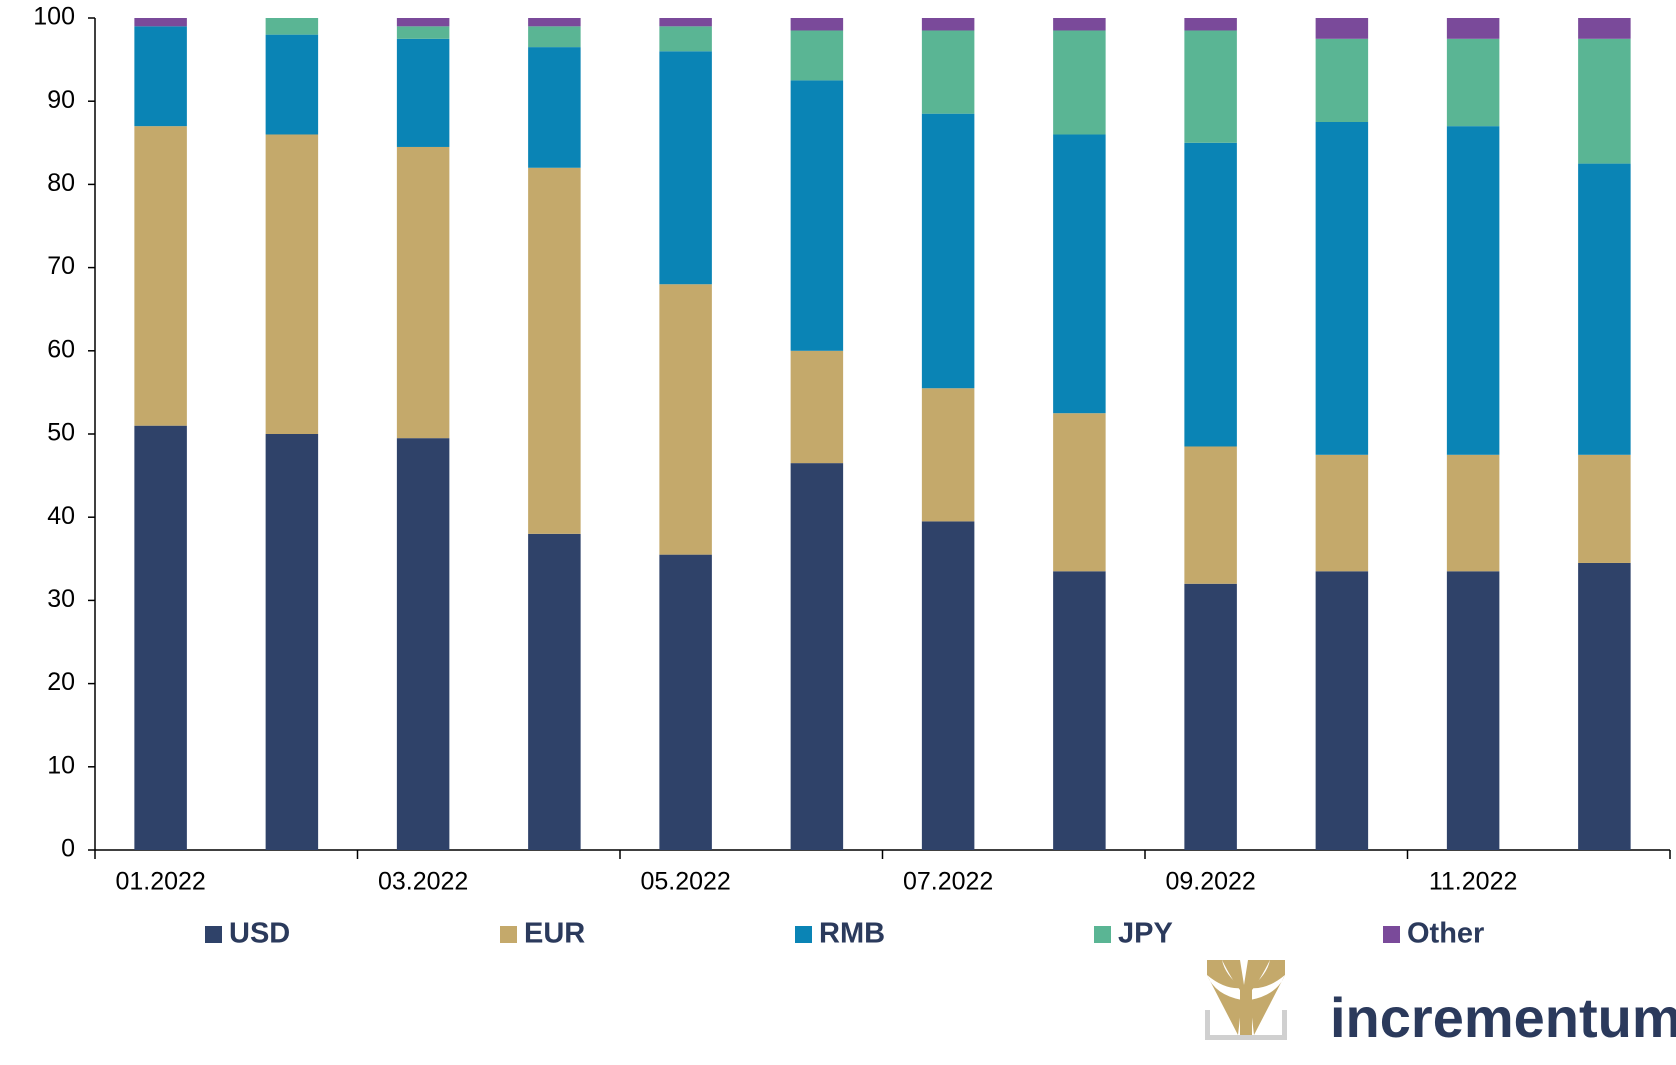 This screenshot has height=1065, width=1676. I want to click on y-tick-label: 90, so click(61, 100).